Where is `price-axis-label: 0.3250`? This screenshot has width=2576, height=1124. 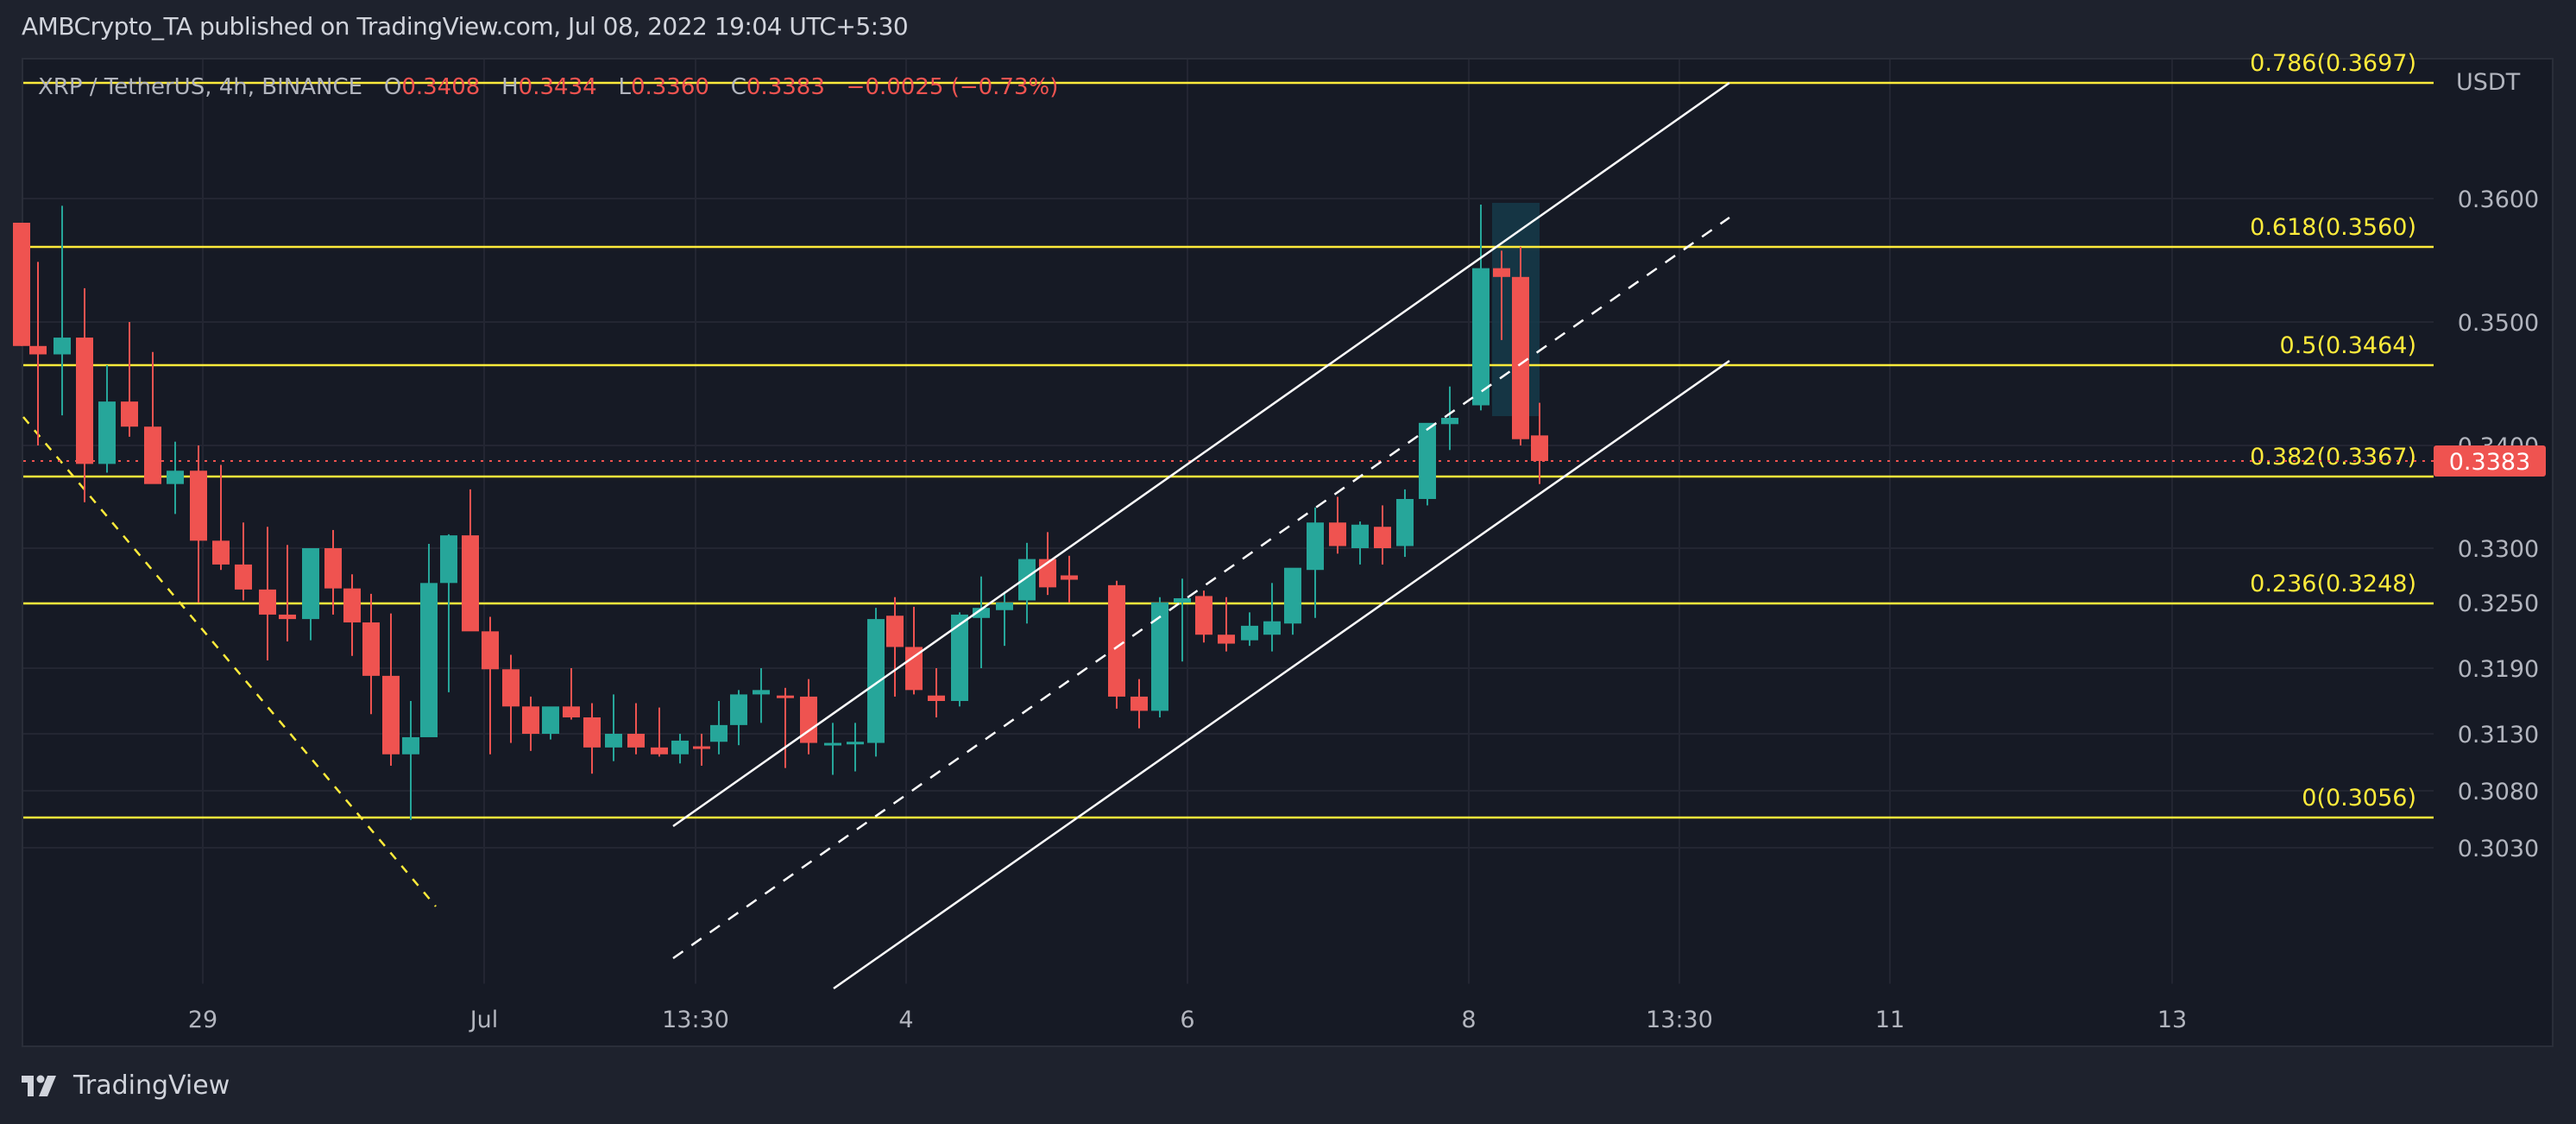 price-axis-label: 0.3250 is located at coordinates (2498, 603).